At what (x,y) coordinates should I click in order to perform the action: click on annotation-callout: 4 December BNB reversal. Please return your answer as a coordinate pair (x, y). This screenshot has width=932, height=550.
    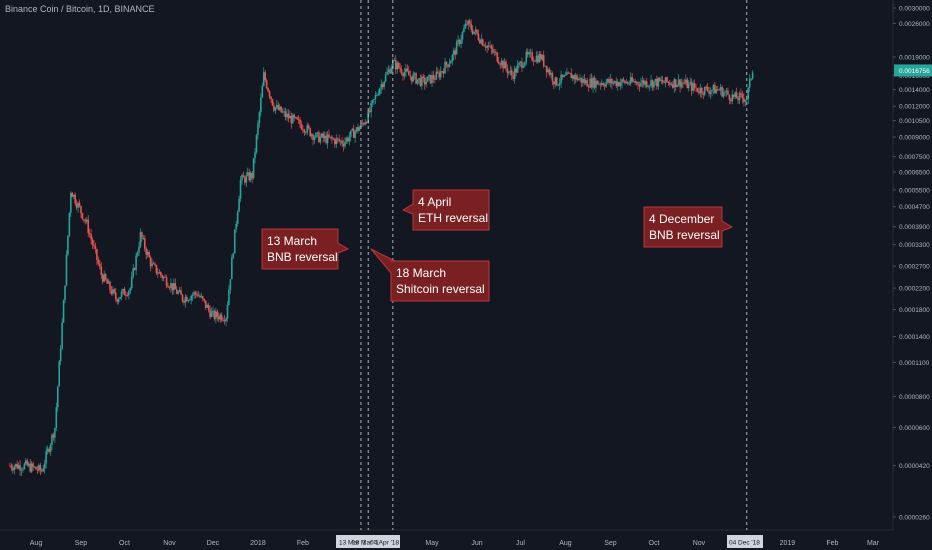
    Looking at the image, I should click on (688, 227).